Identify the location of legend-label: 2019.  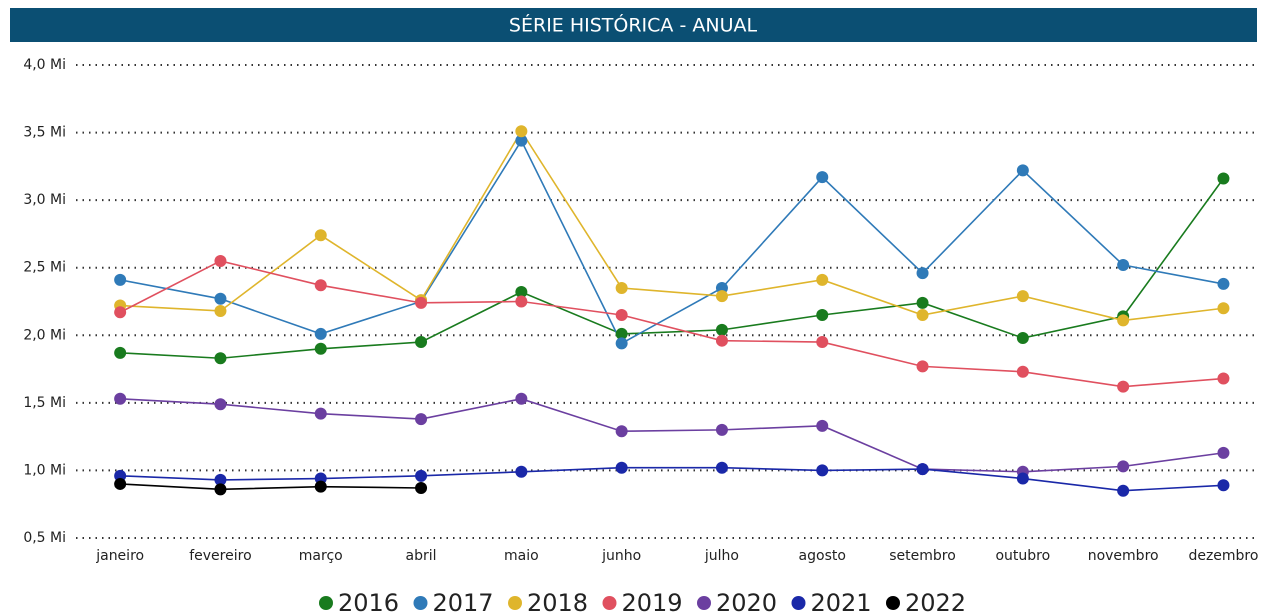
(652, 602).